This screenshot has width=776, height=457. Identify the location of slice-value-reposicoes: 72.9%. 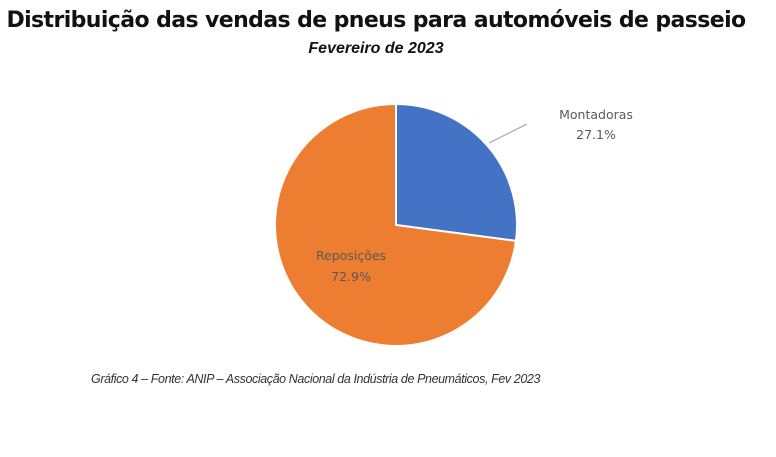
(351, 276).